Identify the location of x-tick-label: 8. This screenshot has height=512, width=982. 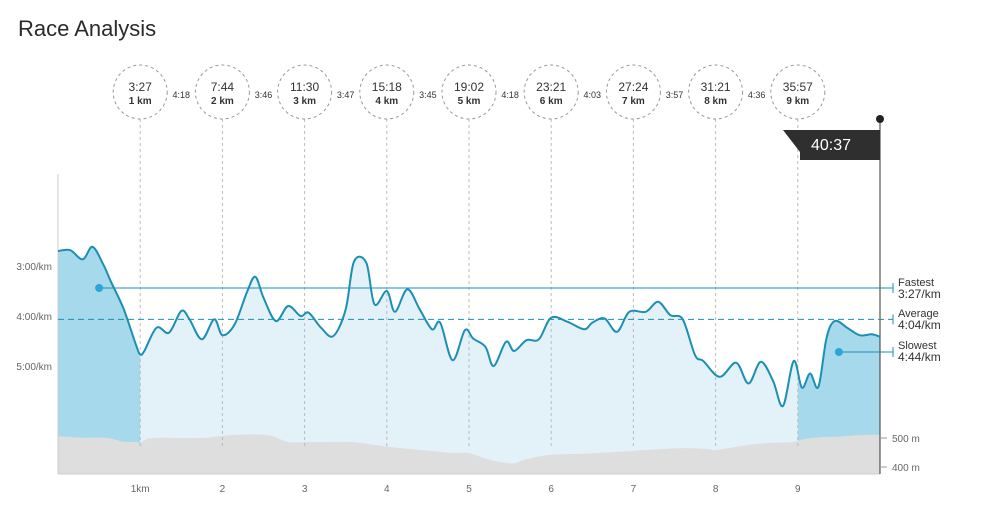
(716, 489).